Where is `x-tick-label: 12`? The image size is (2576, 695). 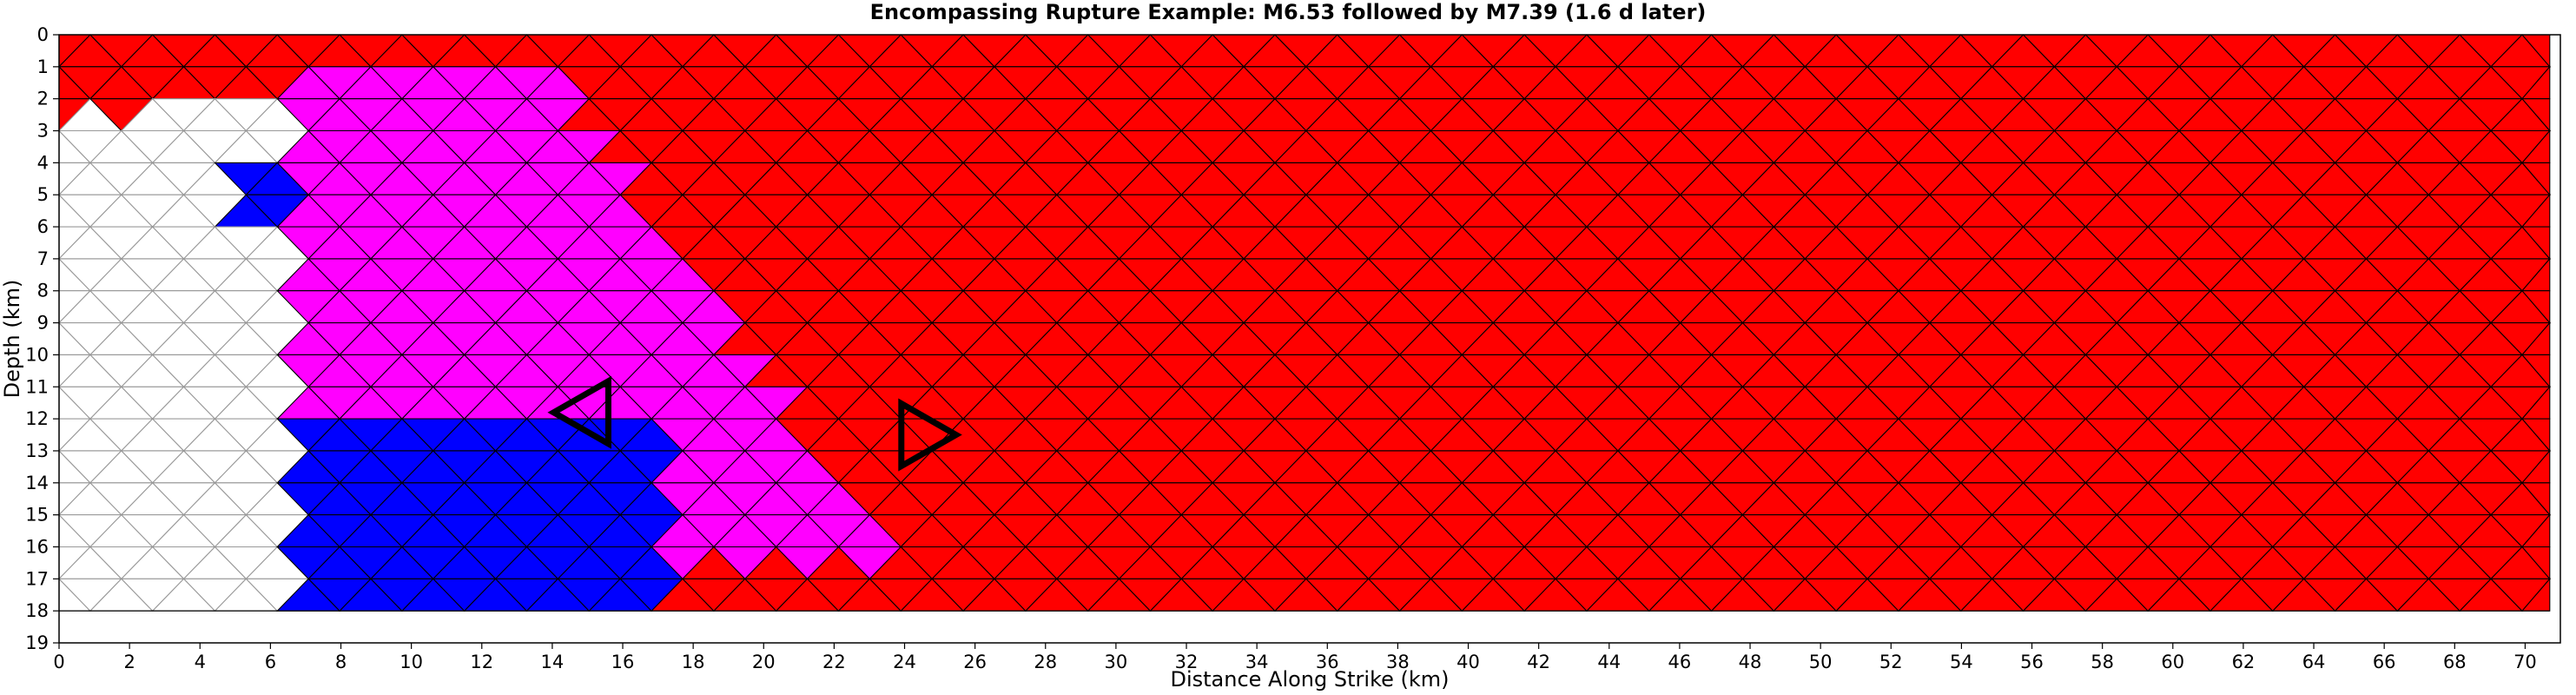 x-tick-label: 12 is located at coordinates (482, 662).